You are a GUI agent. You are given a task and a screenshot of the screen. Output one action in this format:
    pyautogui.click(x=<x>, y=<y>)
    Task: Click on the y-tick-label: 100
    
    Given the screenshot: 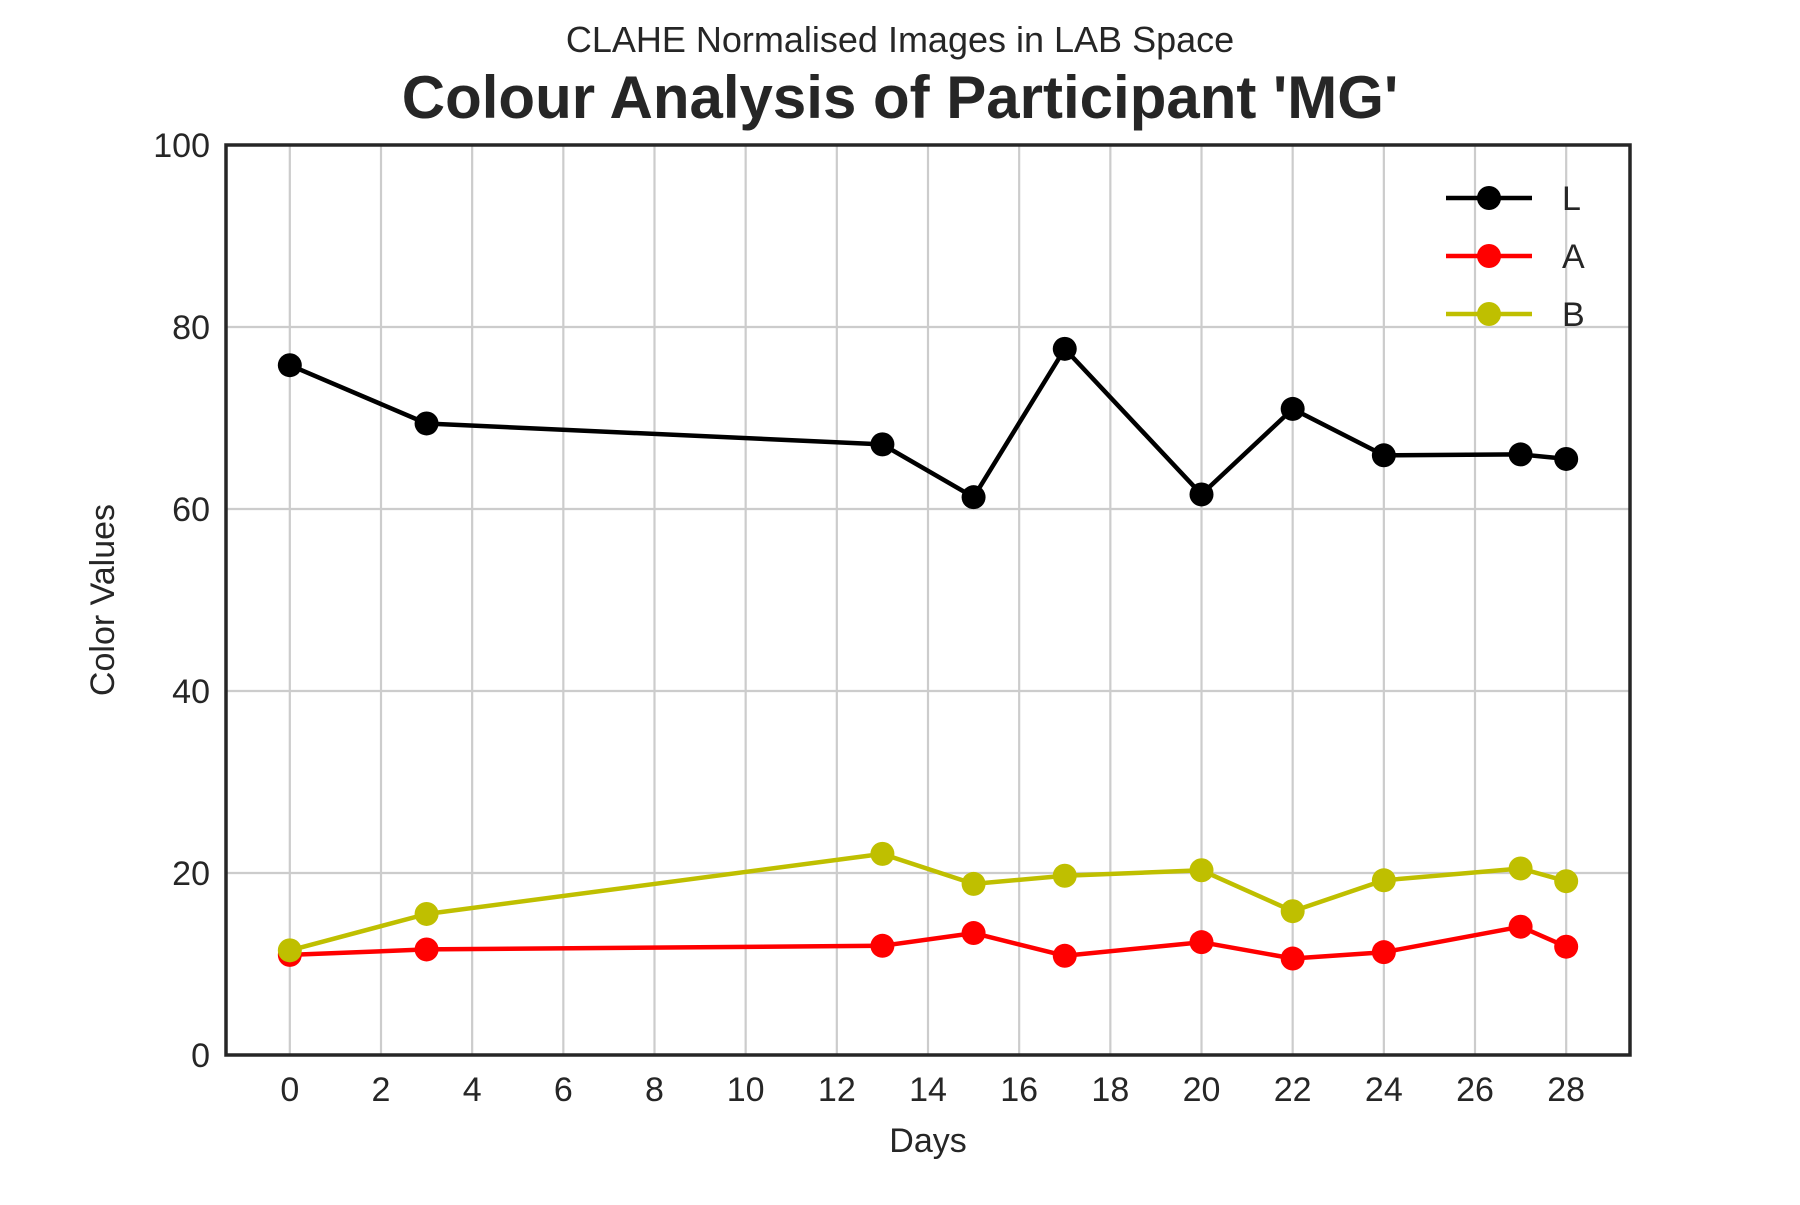 What is the action you would take?
    pyautogui.click(x=181, y=146)
    